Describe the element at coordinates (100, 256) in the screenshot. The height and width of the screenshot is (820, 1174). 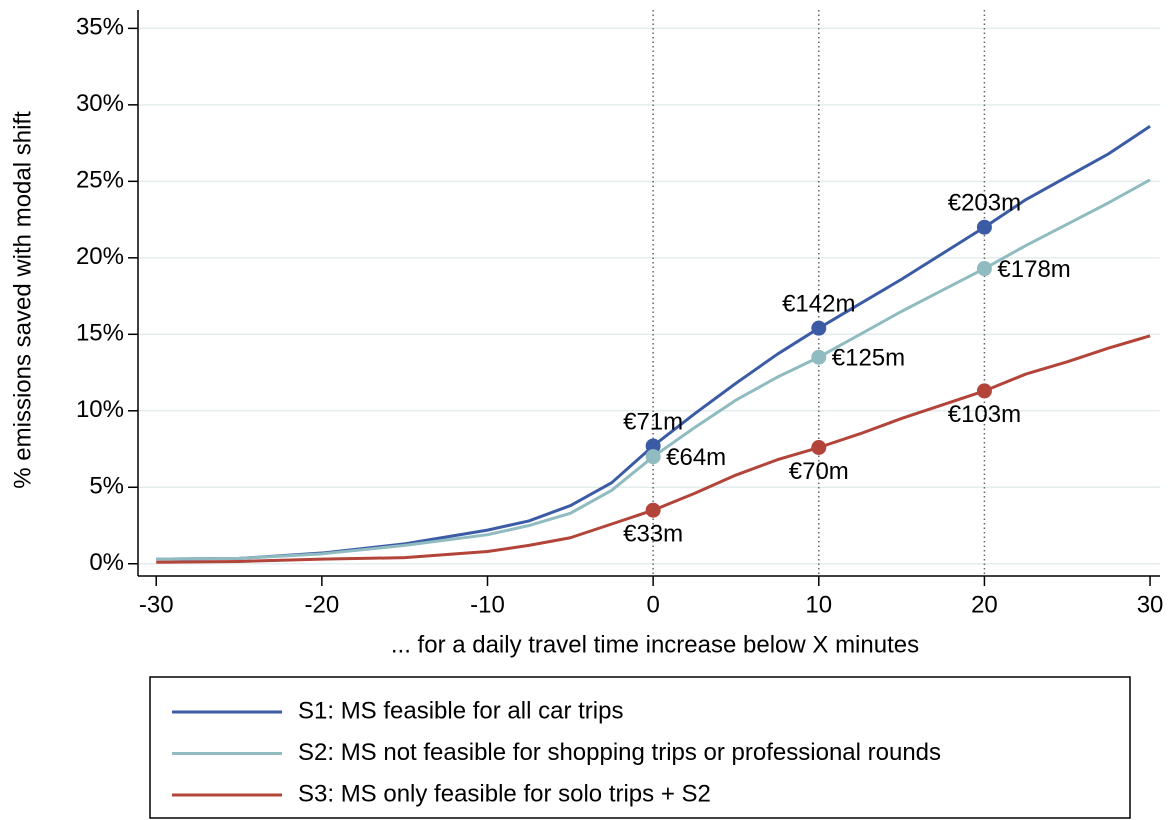
I see `y-tick-label: 20%` at that location.